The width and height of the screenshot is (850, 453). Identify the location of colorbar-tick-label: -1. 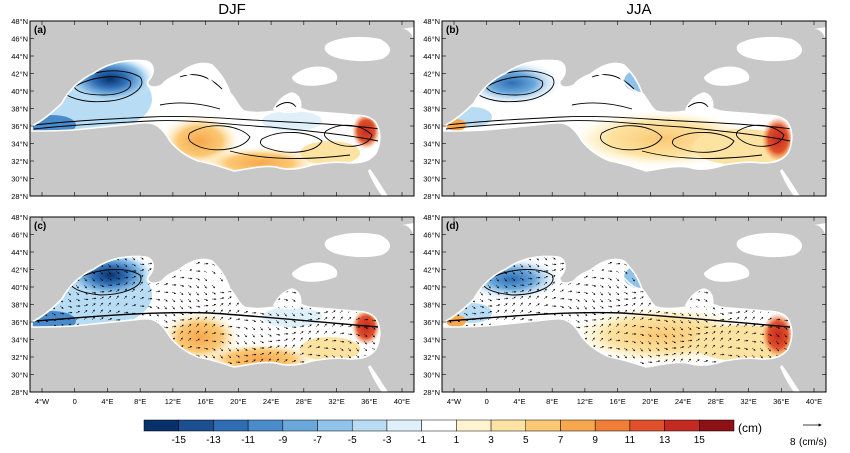
(421, 440).